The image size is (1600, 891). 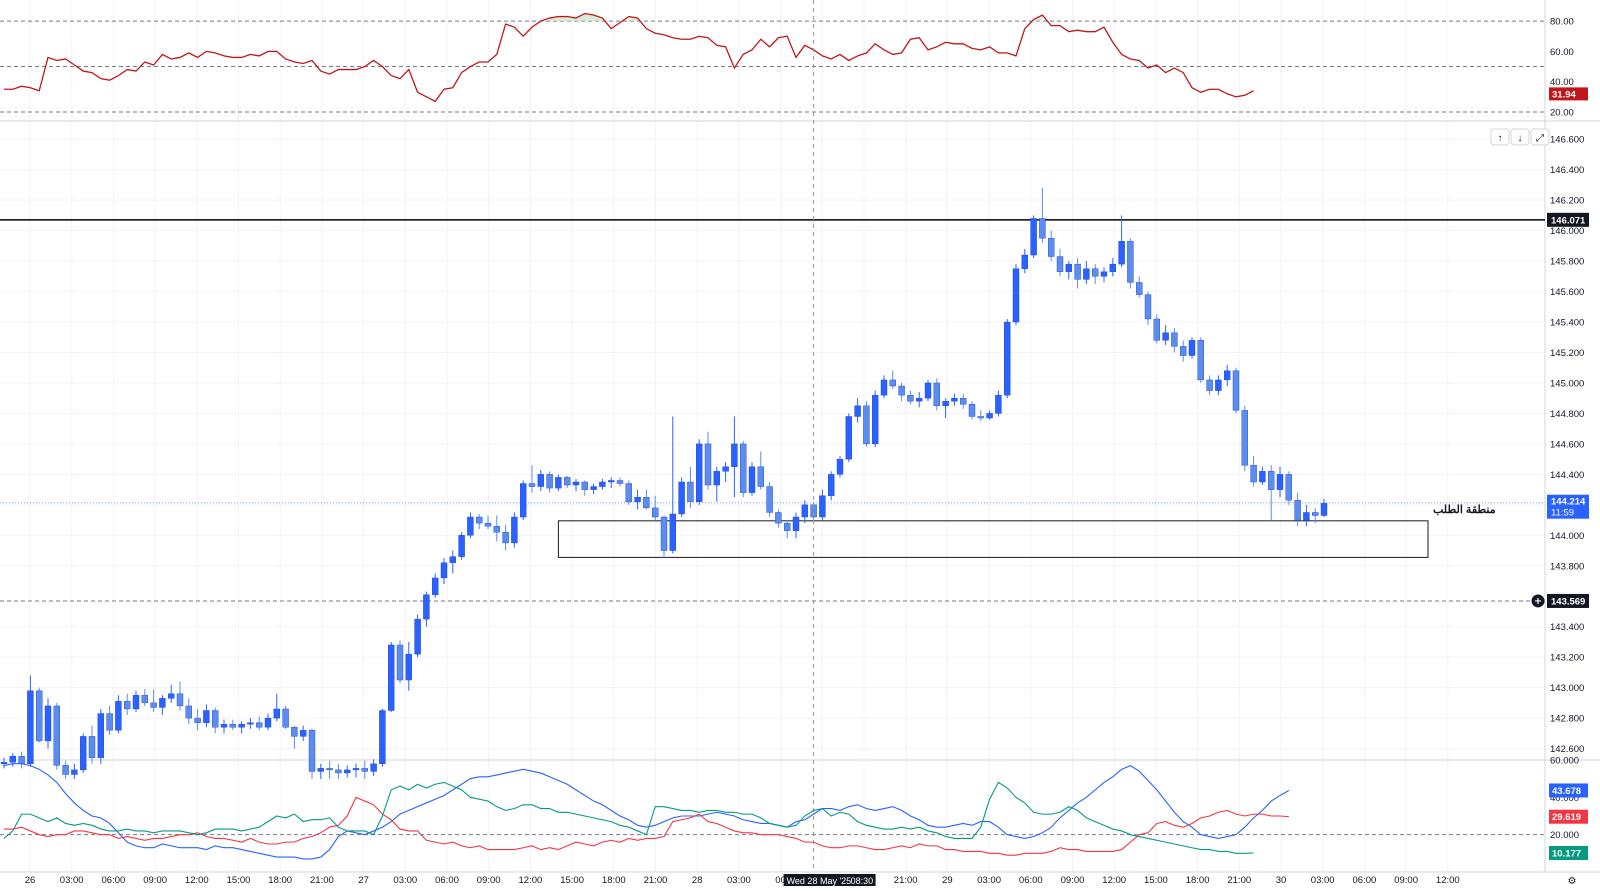 What do you see at coordinates (1568, 220) in the screenshot?
I see `resistance-price-label: 146.071` at bounding box center [1568, 220].